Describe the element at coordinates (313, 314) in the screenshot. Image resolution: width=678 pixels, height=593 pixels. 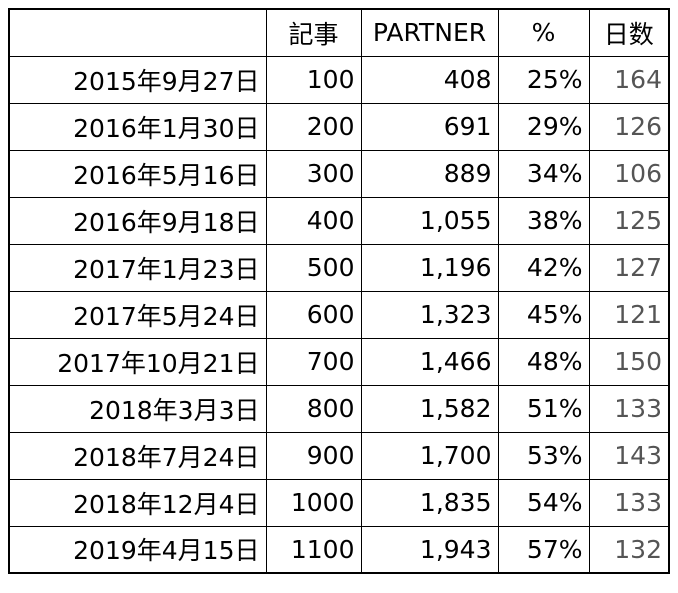
I see `value-cell: 600` at that location.